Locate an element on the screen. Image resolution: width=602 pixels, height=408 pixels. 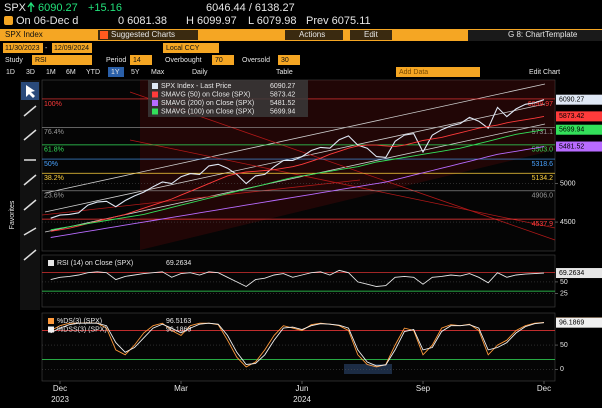
start-date: 11/30/2023 is located at coordinates (22, 48).